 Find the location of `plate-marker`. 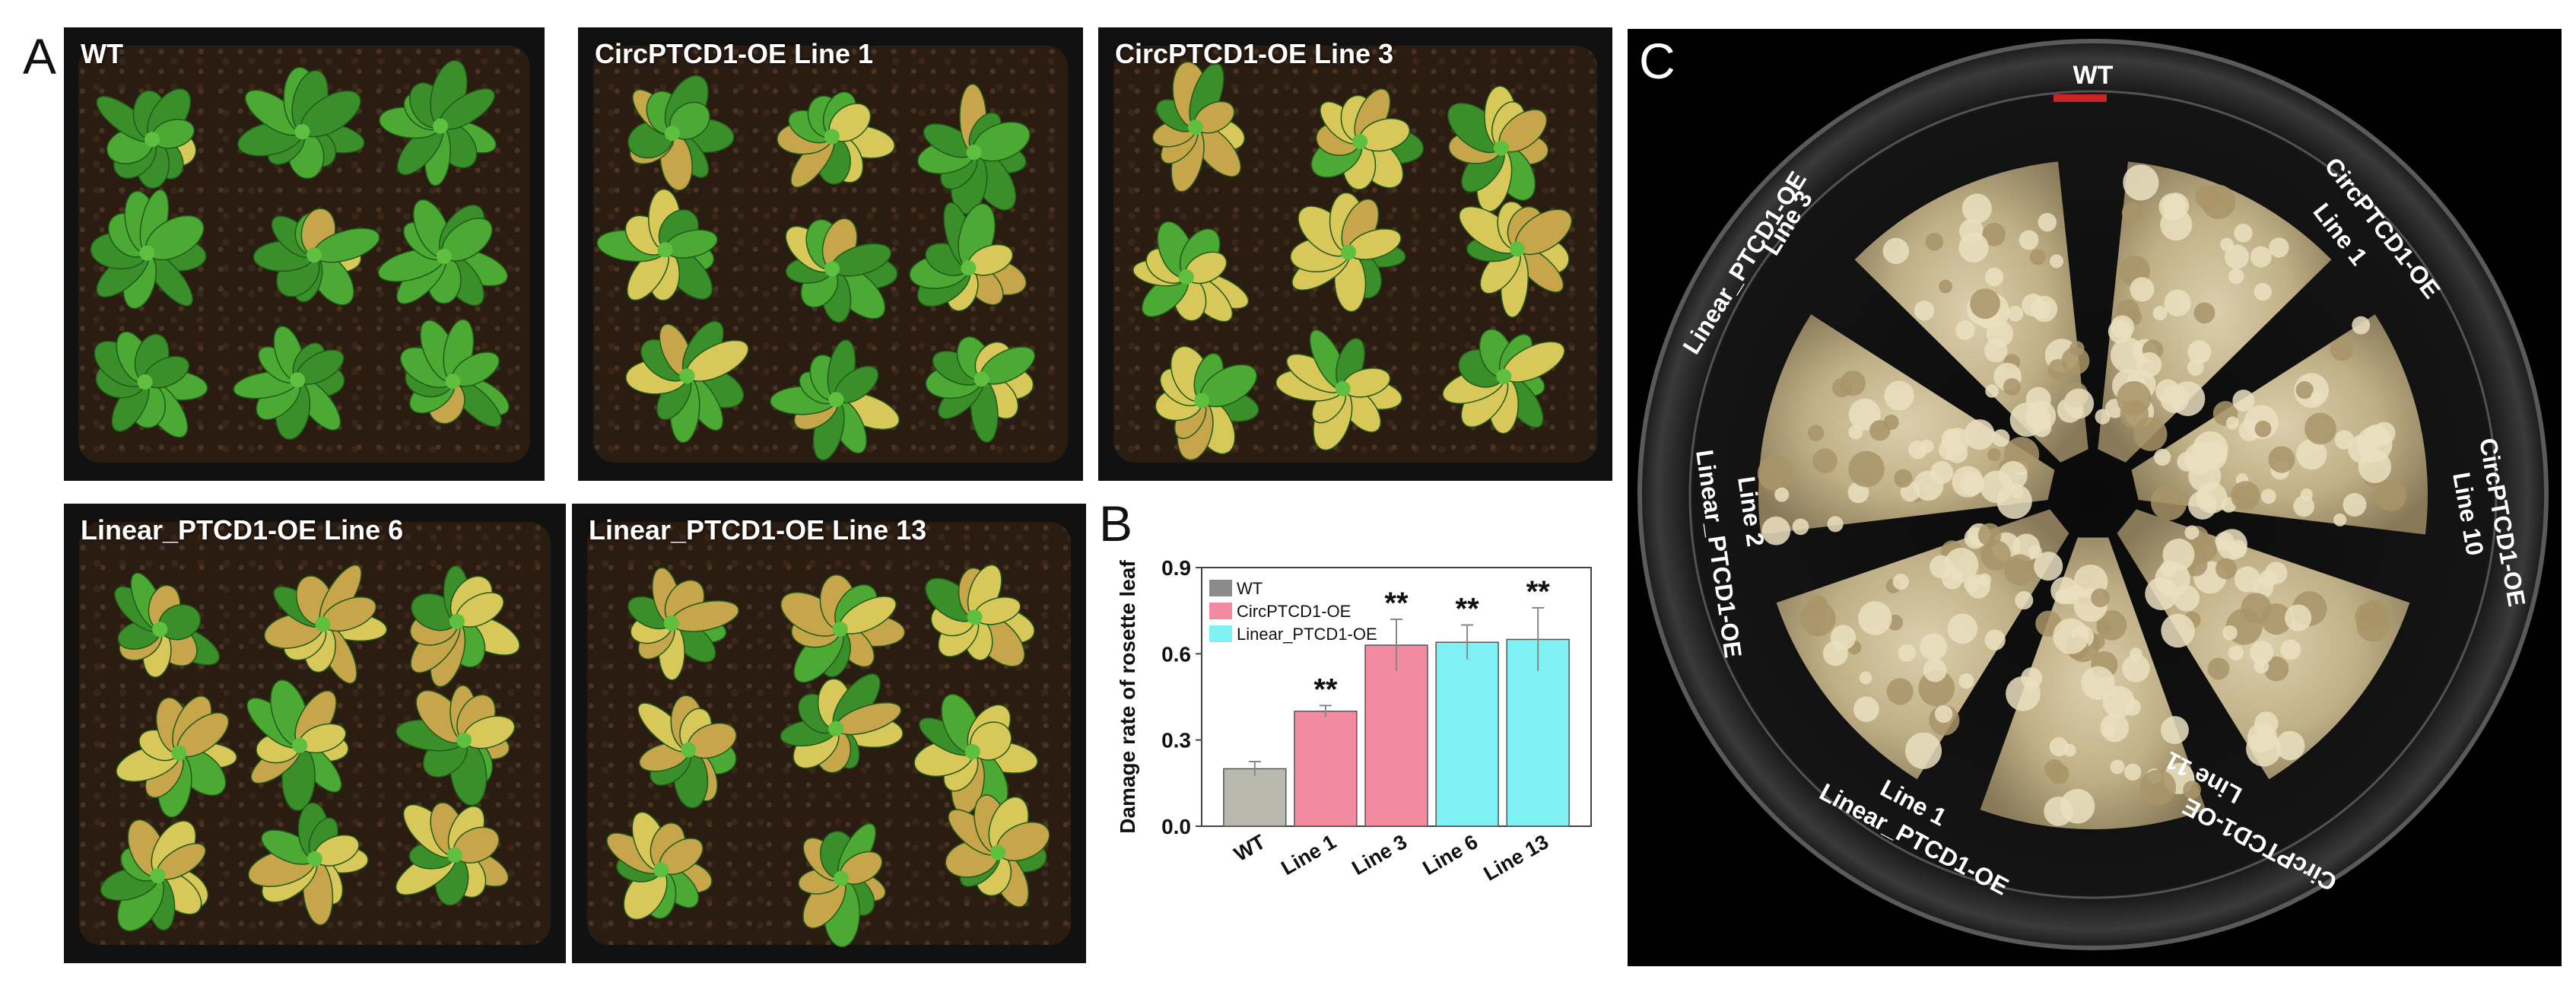

plate-marker is located at coordinates (2080, 98).